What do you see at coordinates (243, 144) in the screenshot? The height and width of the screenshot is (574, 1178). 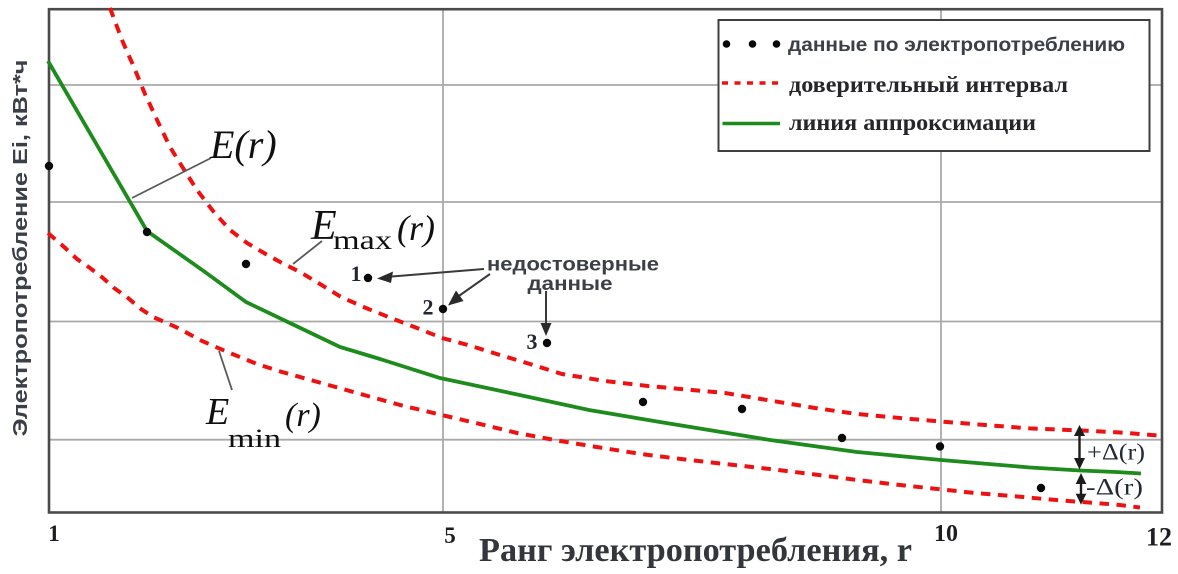 I see `svg-text: E(r)` at bounding box center [243, 144].